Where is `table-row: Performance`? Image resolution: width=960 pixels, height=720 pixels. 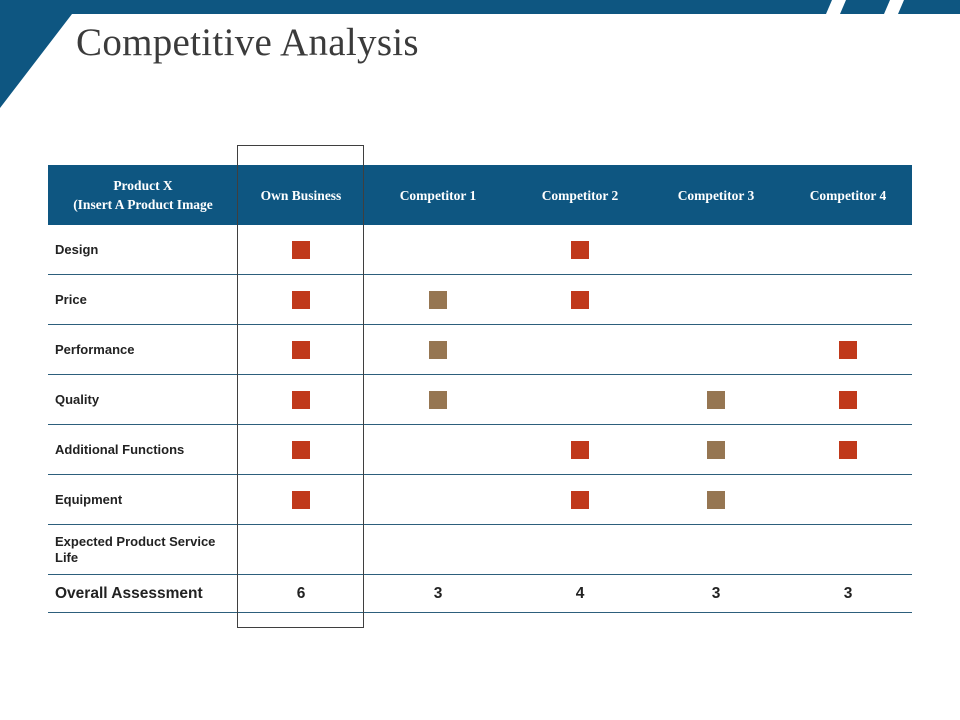
table-row: Performance is located at coordinates (480, 349).